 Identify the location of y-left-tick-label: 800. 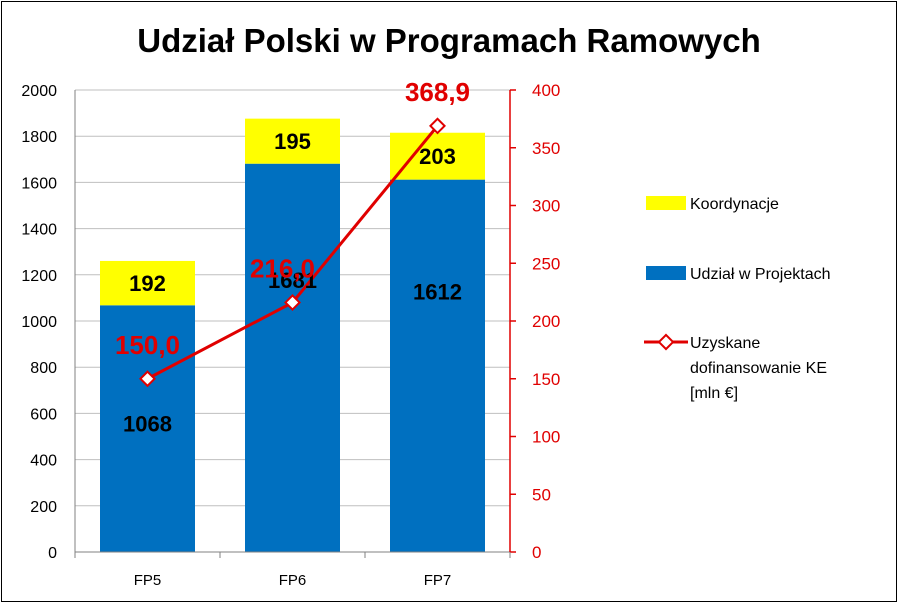
(43, 368).